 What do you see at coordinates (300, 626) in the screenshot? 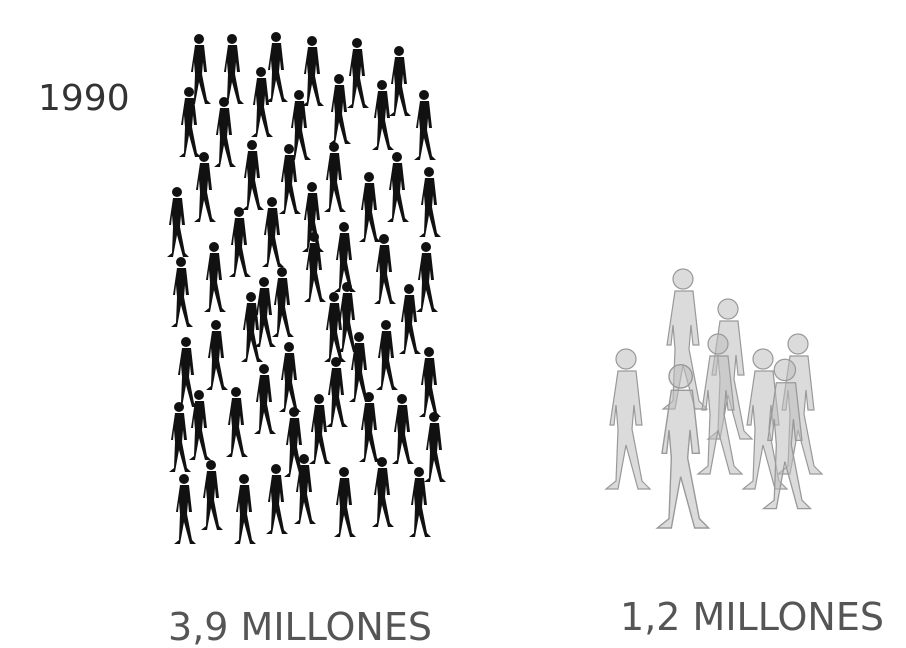
I see `group-label: 3,9 MILLONES` at bounding box center [300, 626].